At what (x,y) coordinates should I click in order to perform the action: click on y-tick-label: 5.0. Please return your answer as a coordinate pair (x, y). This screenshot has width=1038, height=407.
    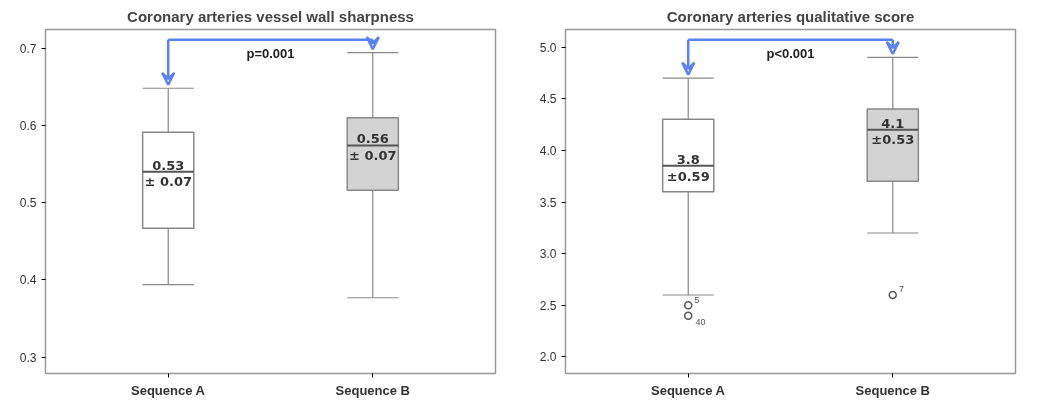
    Looking at the image, I should click on (548, 47).